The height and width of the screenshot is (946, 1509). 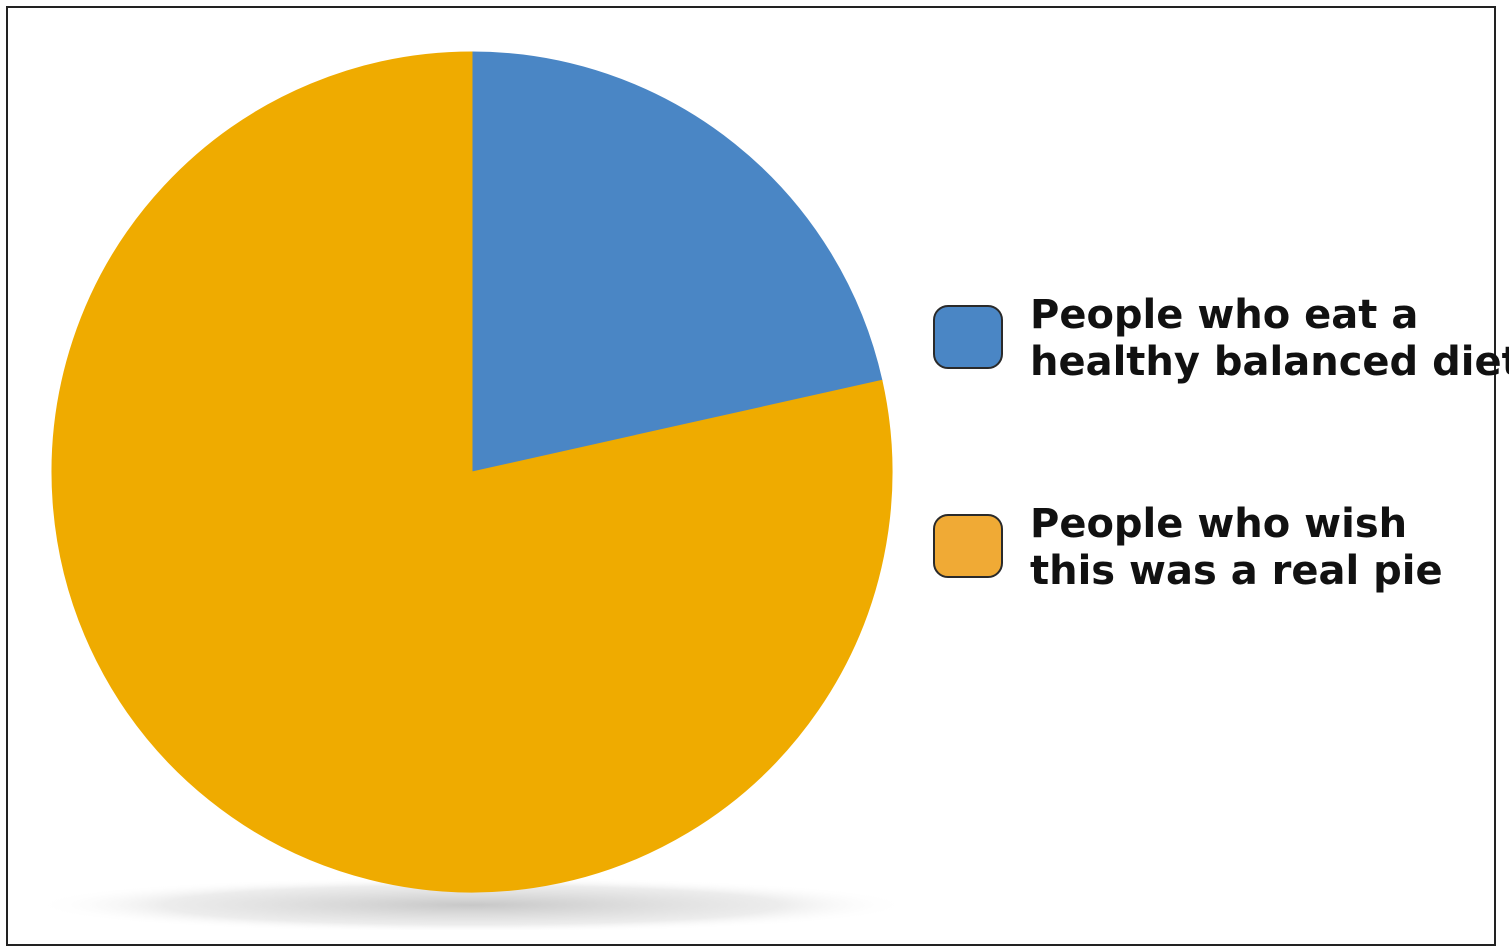 What do you see at coordinates (1224, 315) in the screenshot?
I see `legend-label-0-line-0: People who eat a` at bounding box center [1224, 315].